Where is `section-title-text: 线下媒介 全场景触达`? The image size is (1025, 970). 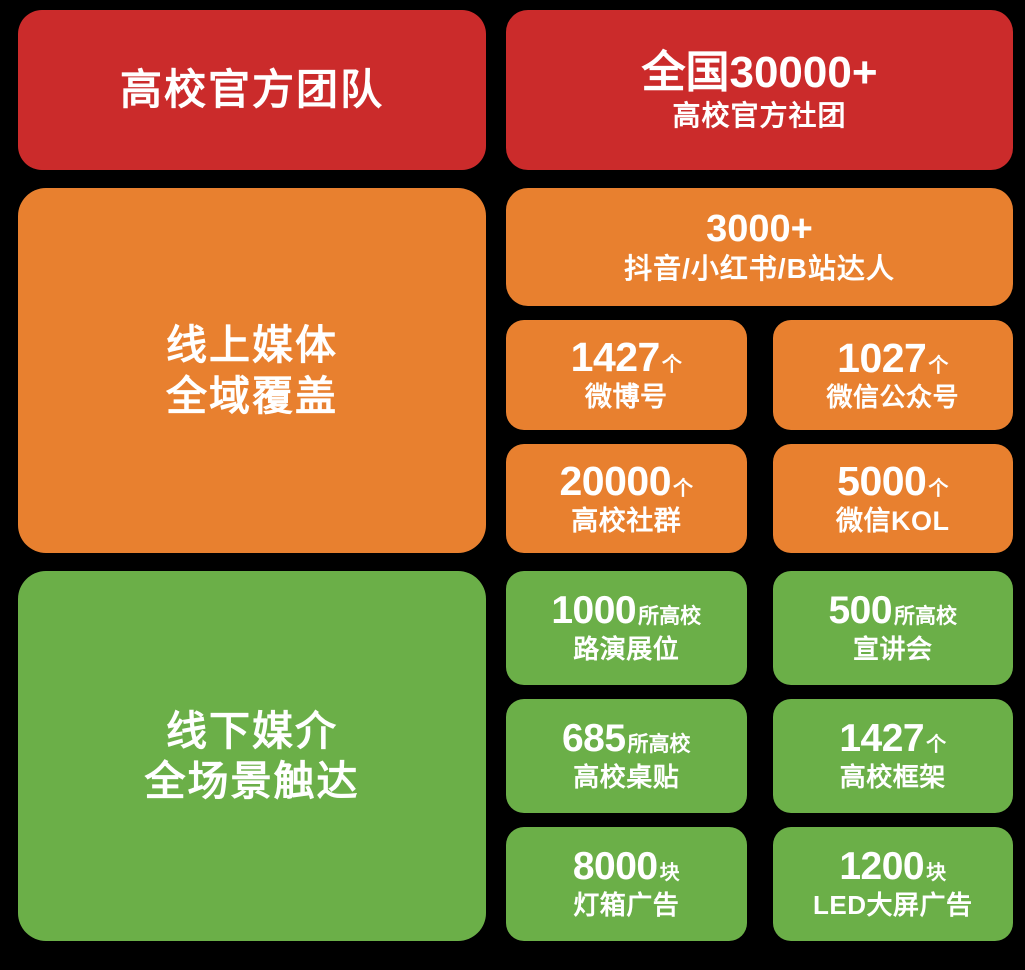 section-title-text: 线下媒介 全场景触达 is located at coordinates (252, 756).